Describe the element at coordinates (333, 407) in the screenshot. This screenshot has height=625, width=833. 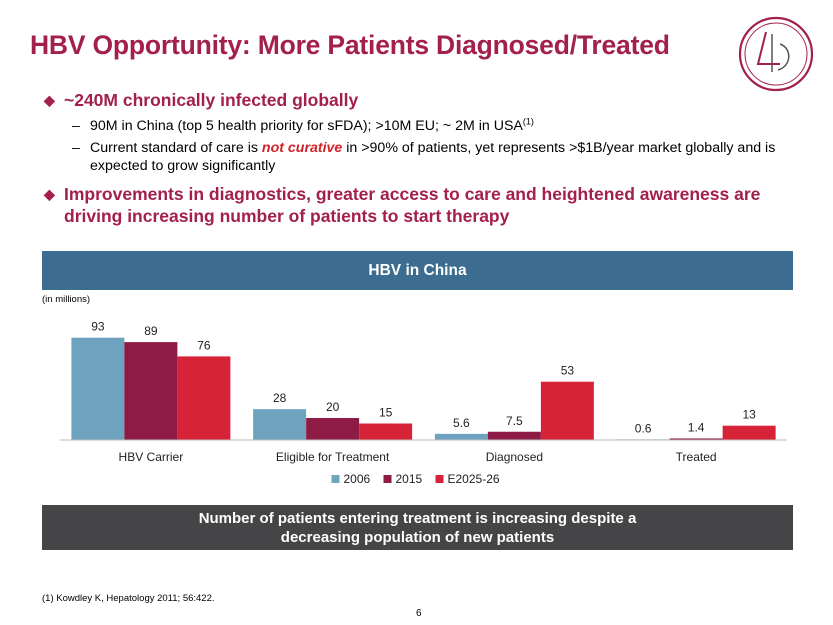
I see `data-label: 20` at that location.